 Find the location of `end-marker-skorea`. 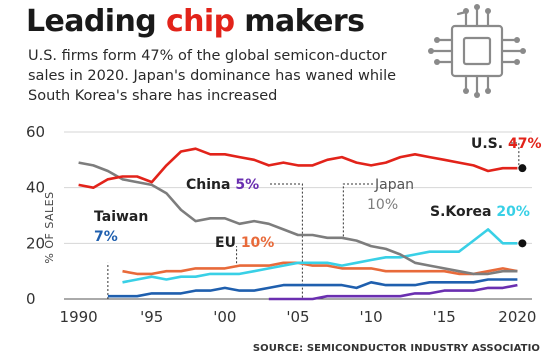

end-marker-skorea is located at coordinates (522, 243).